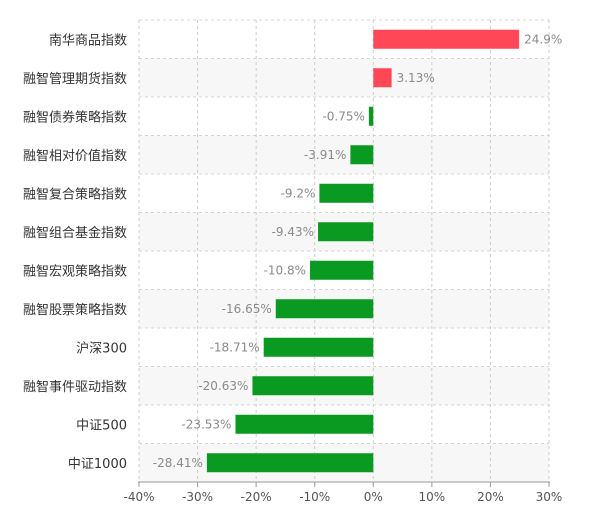  I want to click on x-tick-label: -20%, so click(256, 497).